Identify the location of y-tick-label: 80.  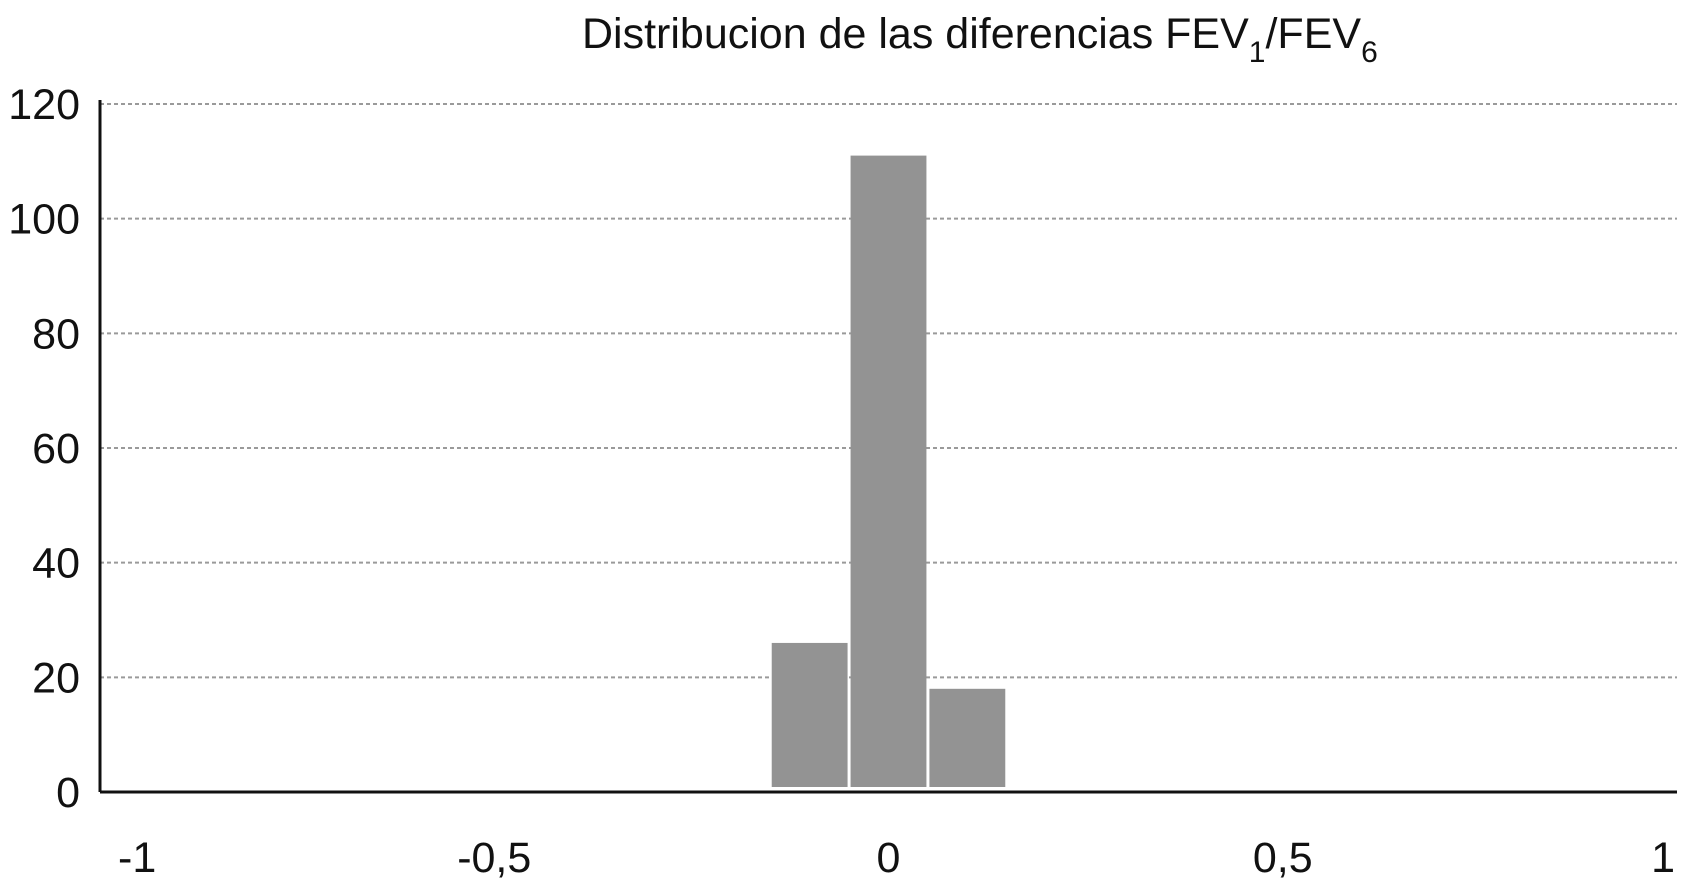
(56, 334).